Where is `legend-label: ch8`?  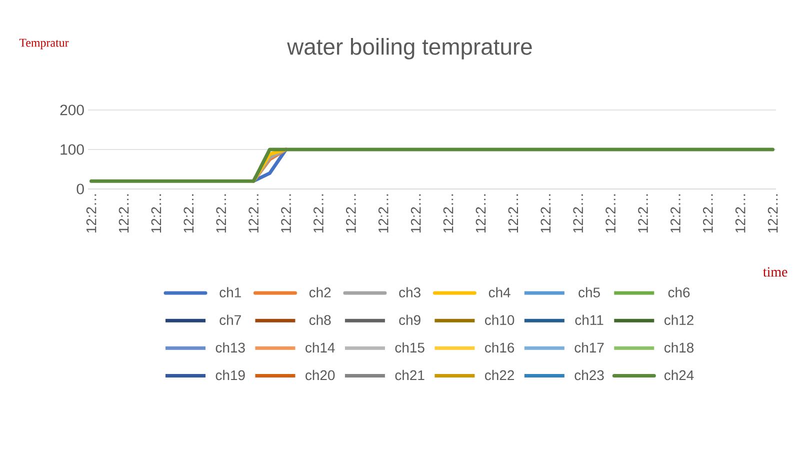 legend-label: ch8 is located at coordinates (320, 320).